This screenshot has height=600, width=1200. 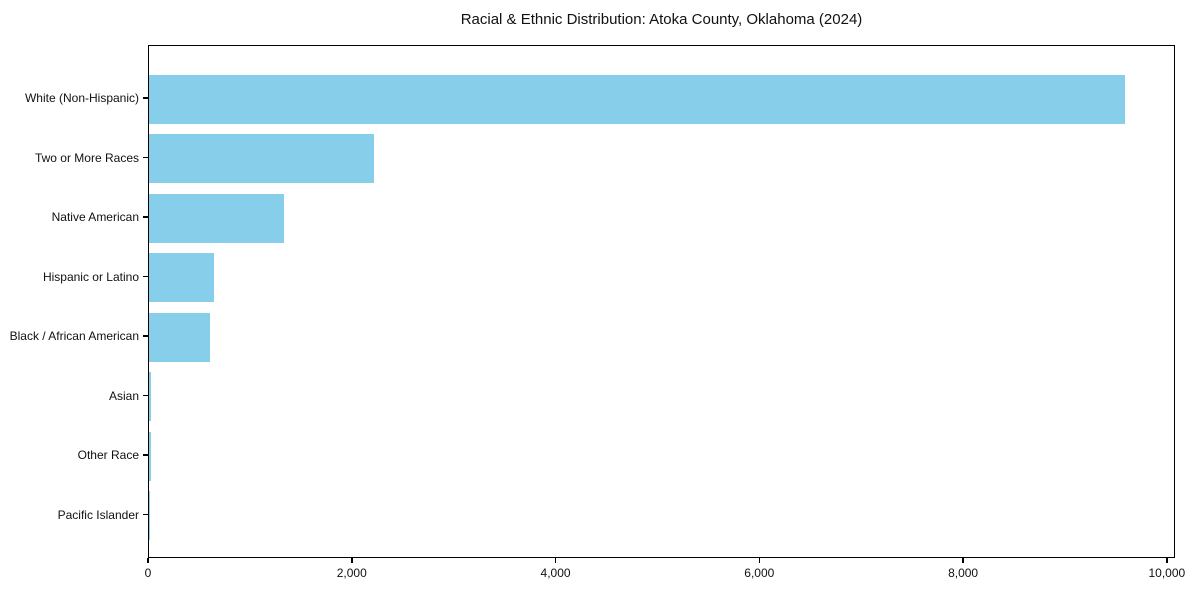 I want to click on y-tick-label: Black / African American, so click(x=74, y=336).